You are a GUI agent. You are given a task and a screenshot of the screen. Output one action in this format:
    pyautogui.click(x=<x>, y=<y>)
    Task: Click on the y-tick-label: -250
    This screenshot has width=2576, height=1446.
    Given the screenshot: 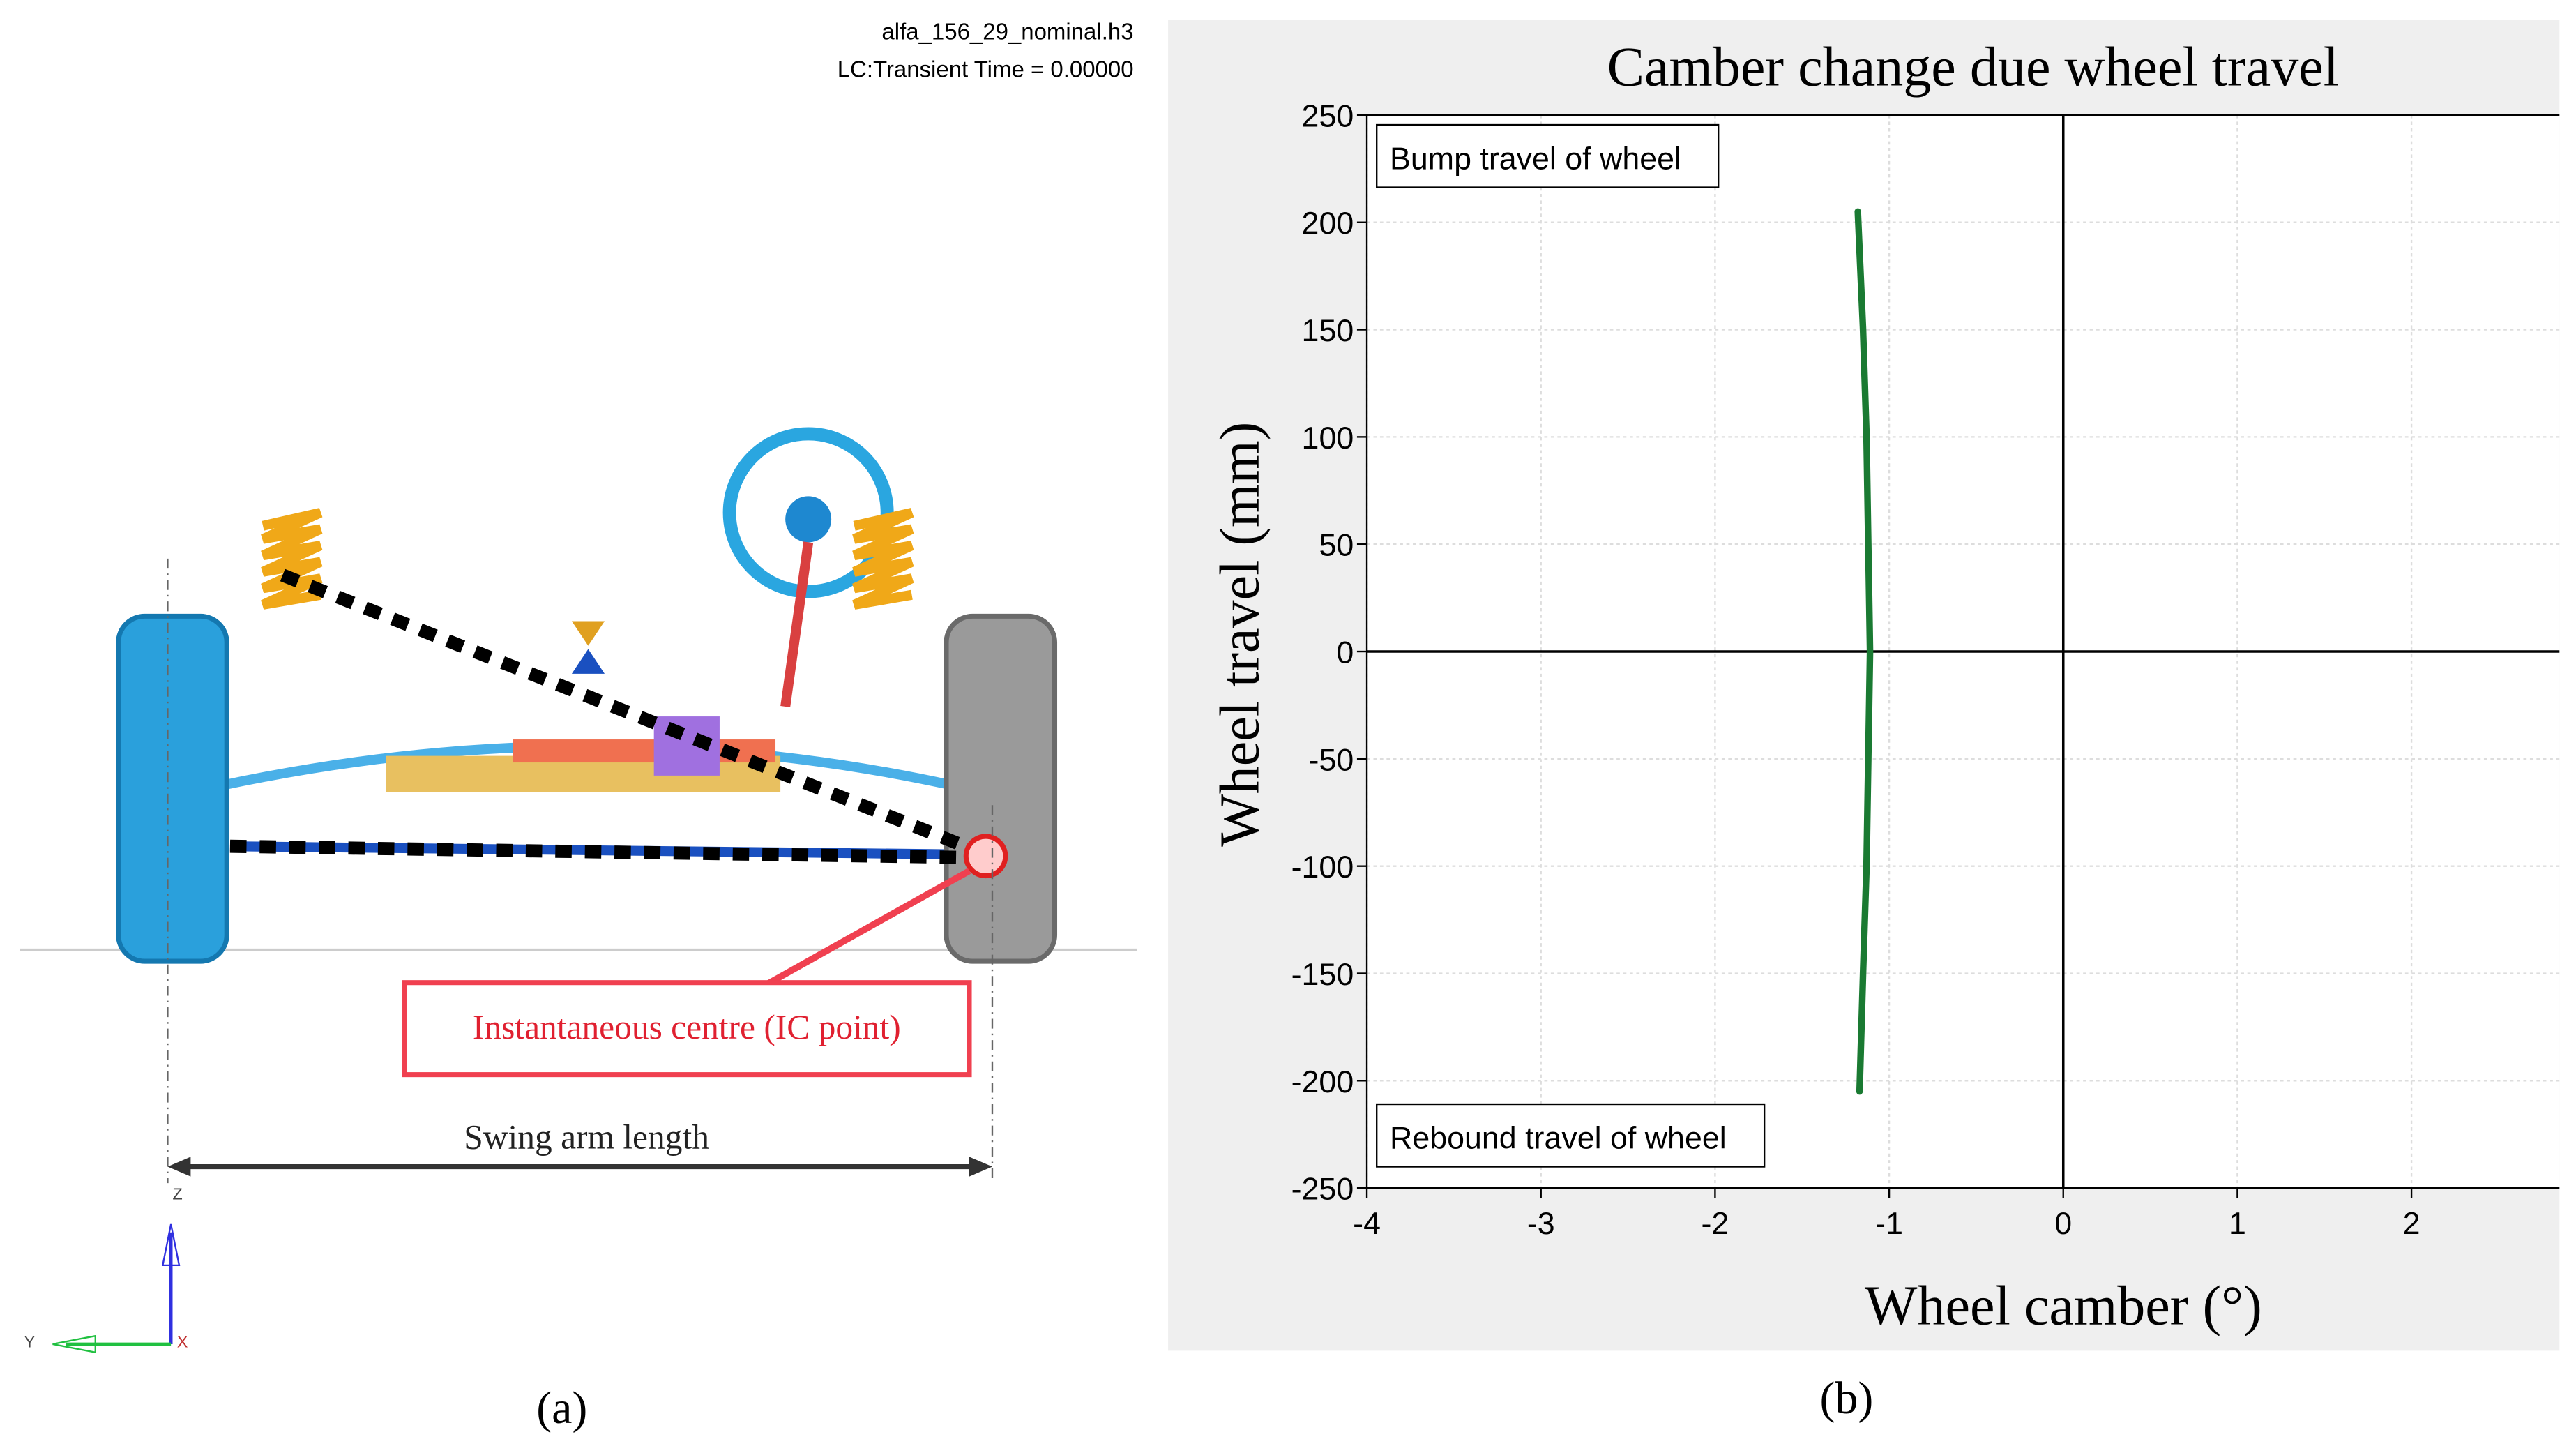 What is the action you would take?
    pyautogui.click(x=1322, y=1189)
    